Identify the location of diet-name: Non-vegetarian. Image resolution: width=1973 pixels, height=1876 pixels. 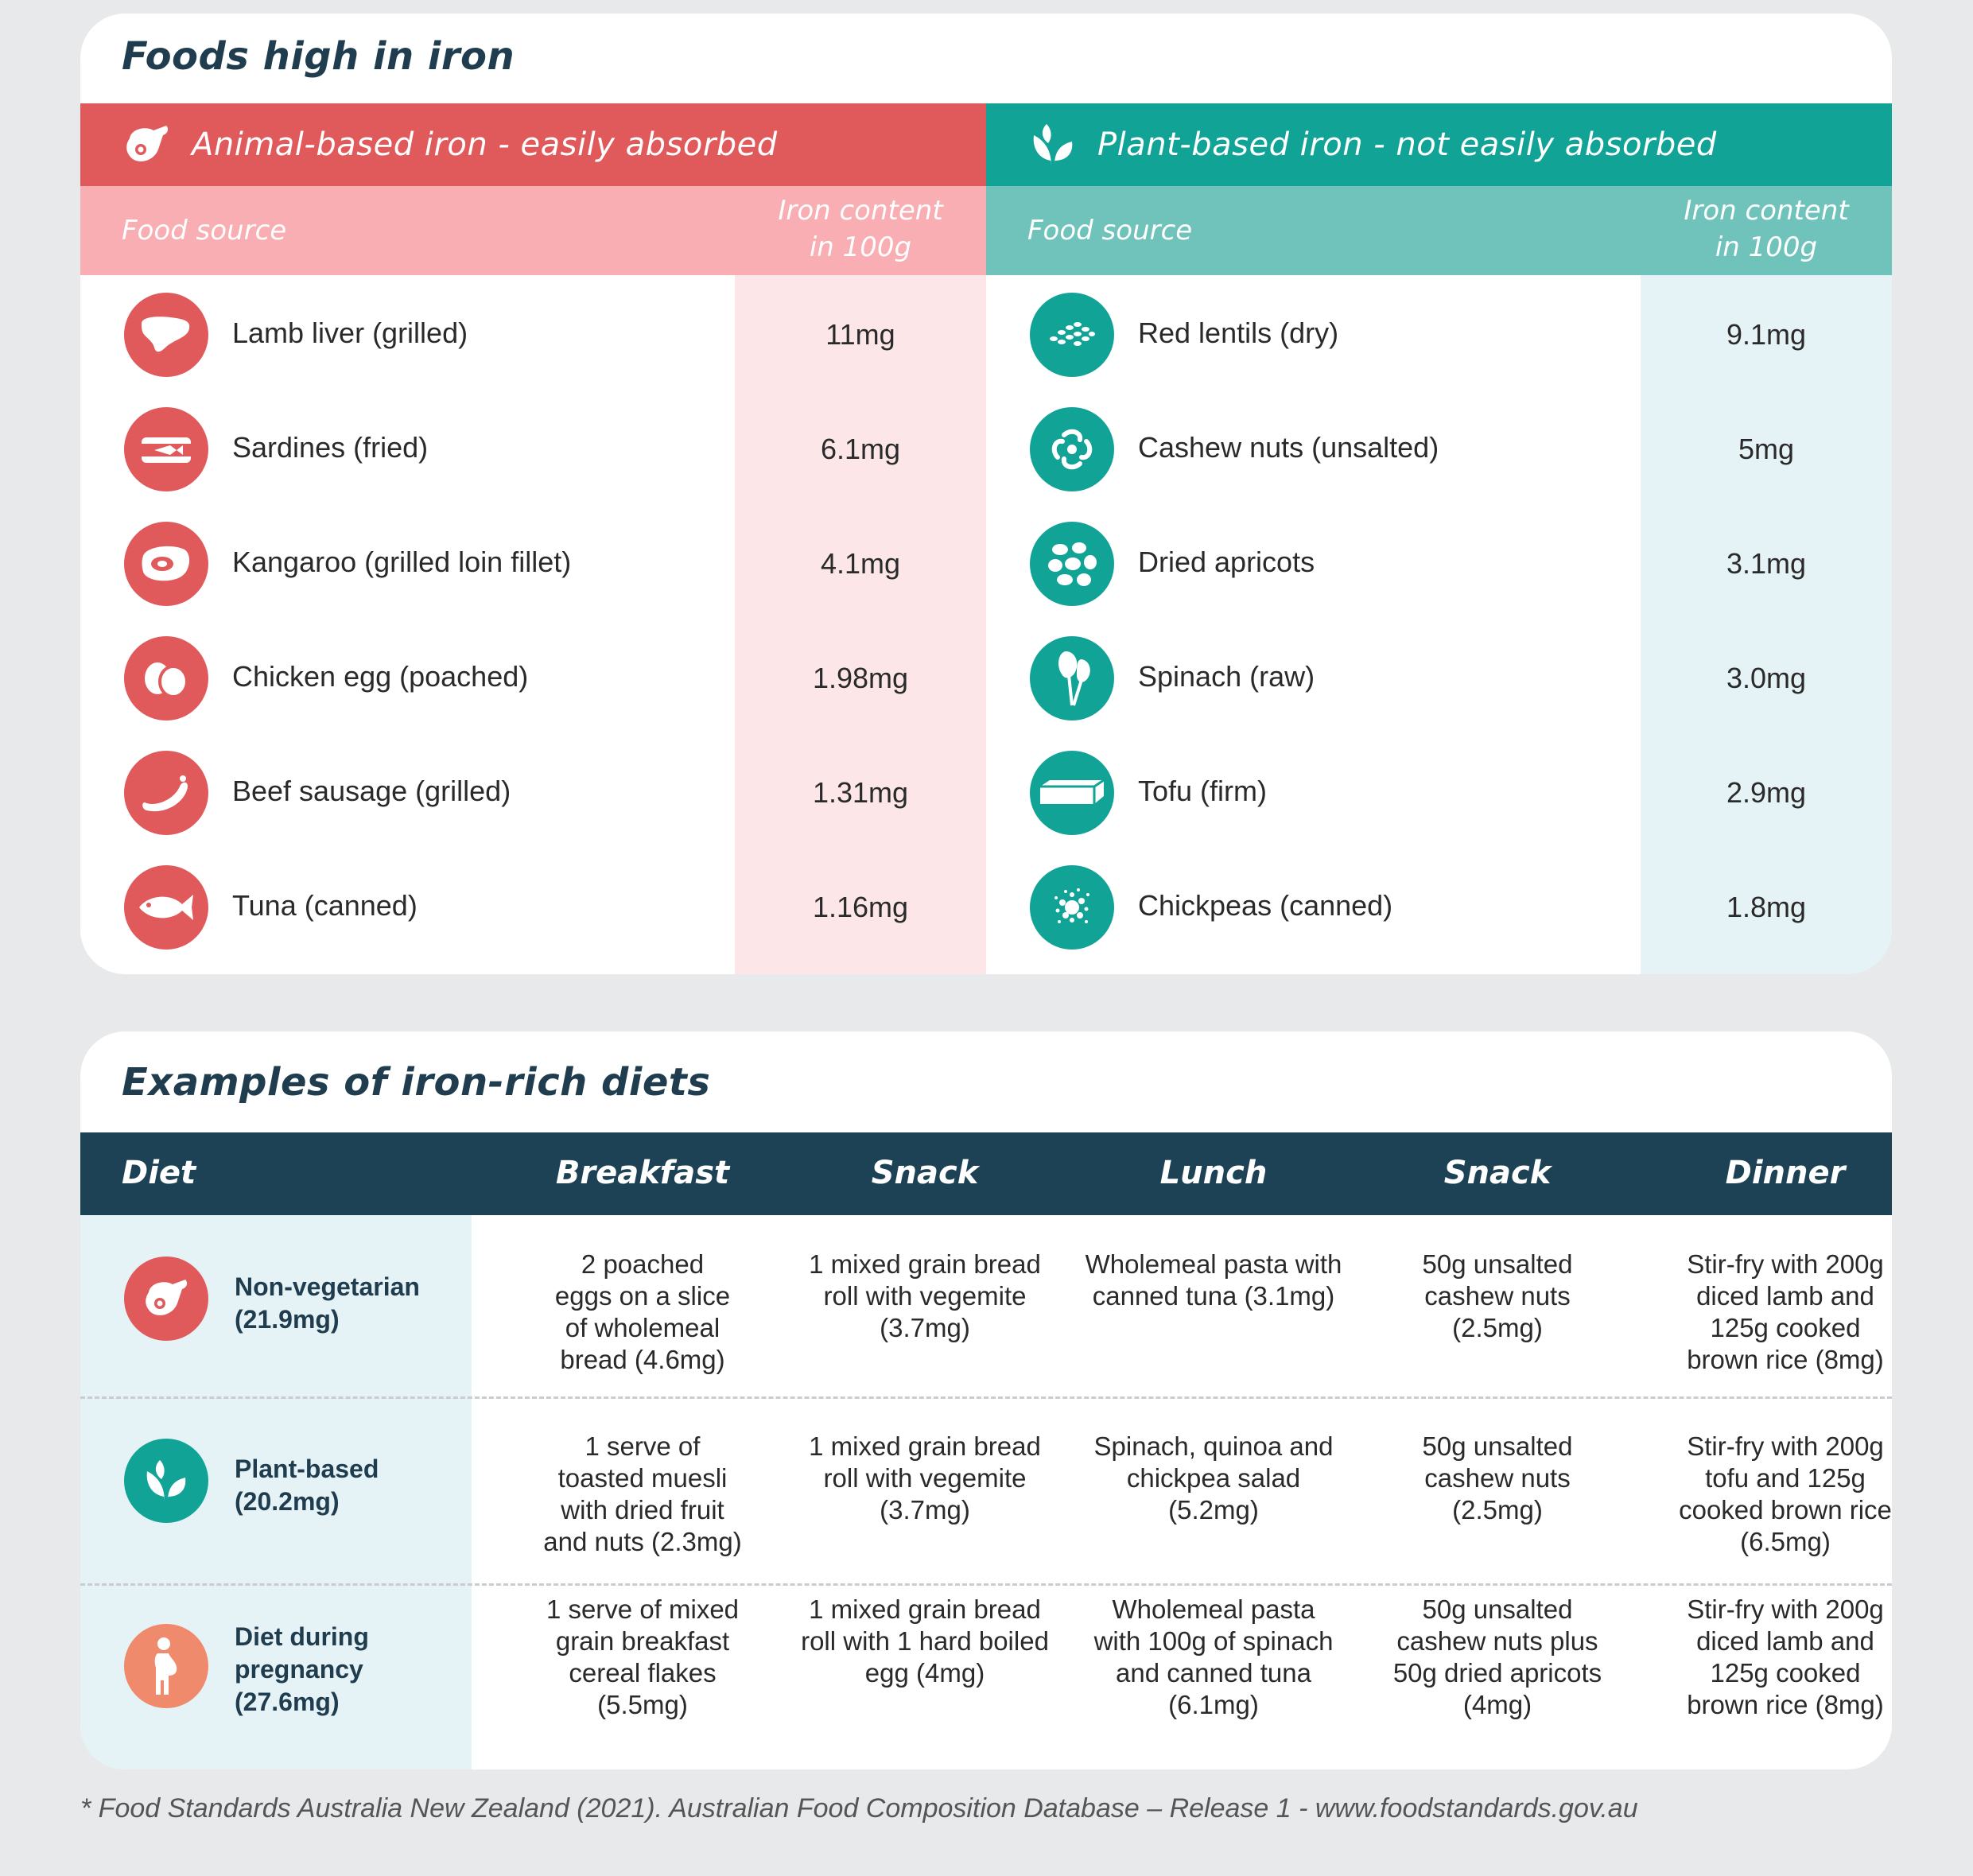
(327, 1286).